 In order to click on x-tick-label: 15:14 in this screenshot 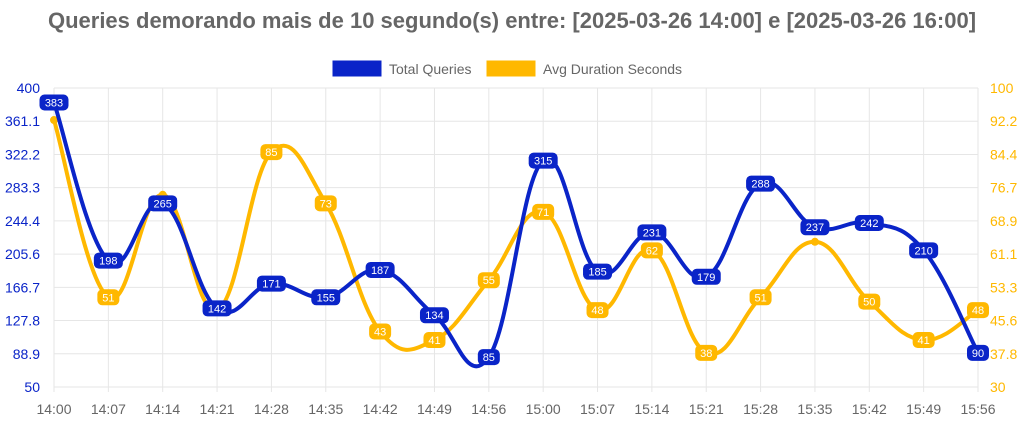, I will do `click(651, 409)`.